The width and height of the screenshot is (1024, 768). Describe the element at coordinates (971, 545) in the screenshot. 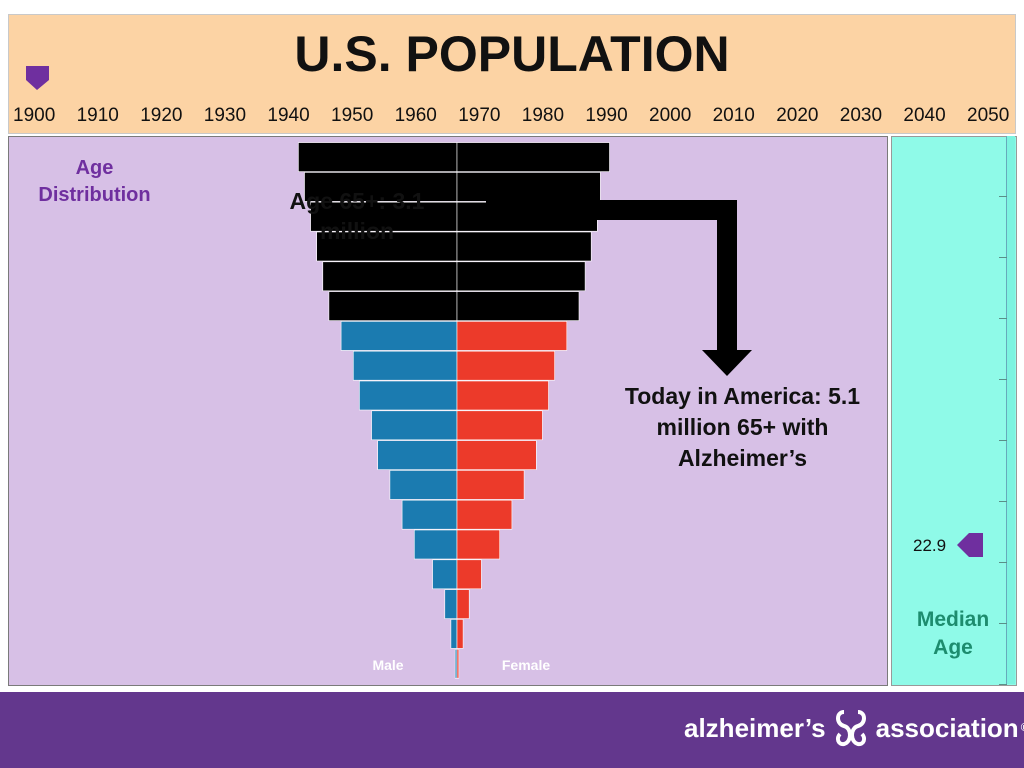

I see `median-marker-icon` at that location.